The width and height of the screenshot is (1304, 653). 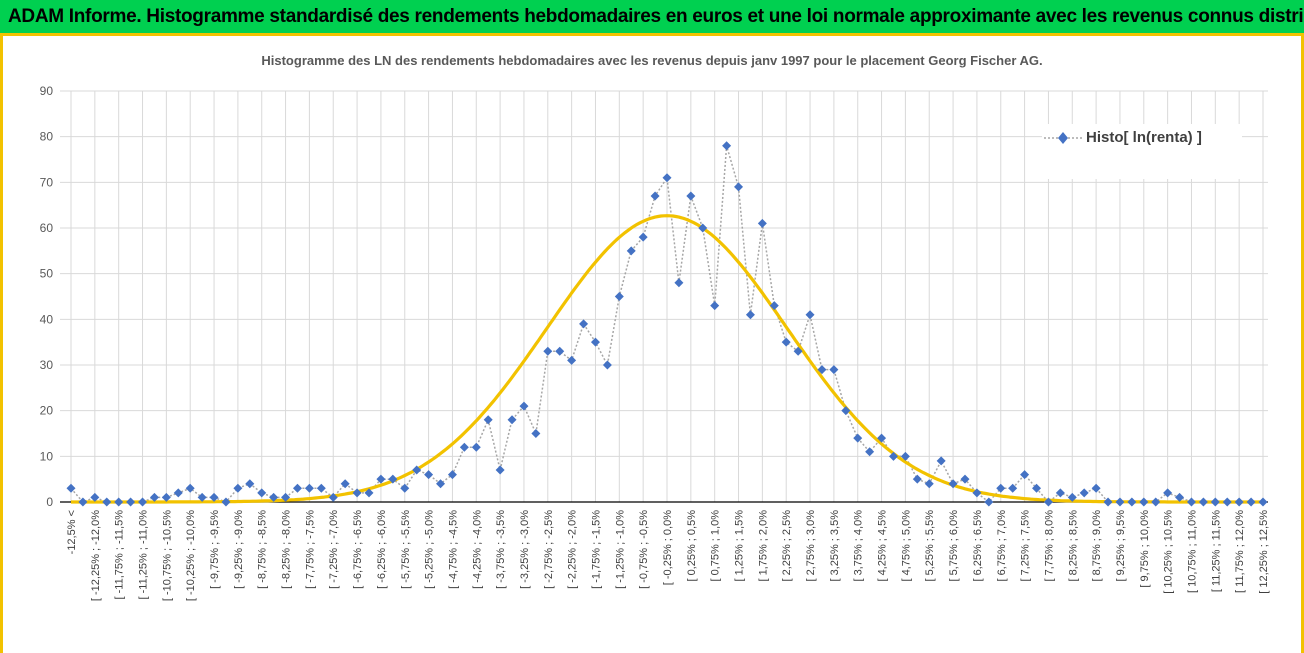 What do you see at coordinates (430, 549) in the screenshot?
I see `x-tick-label: [ -5,25% ; -5,0%` at bounding box center [430, 549].